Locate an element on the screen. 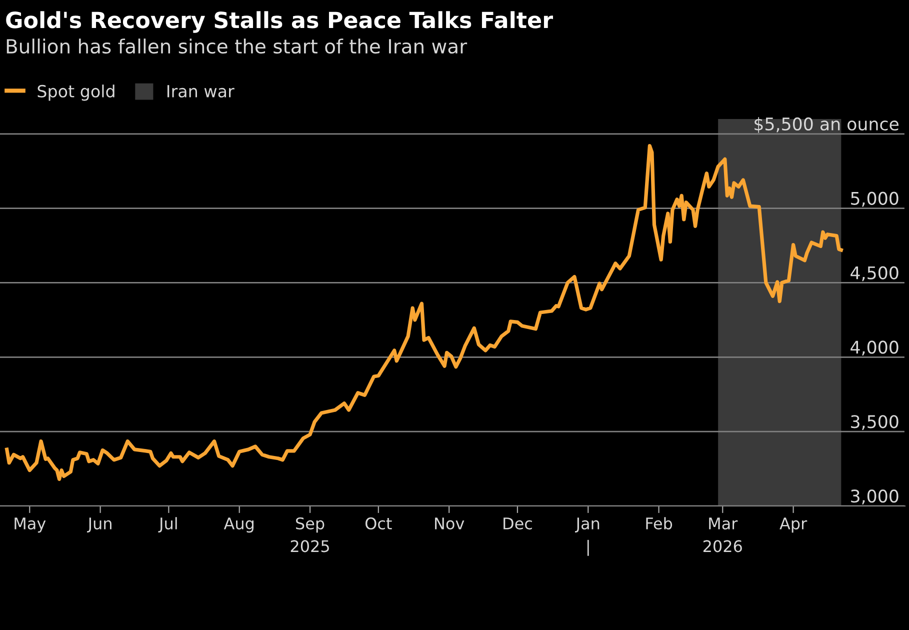 This screenshot has height=630, width=909. x-tick-label: May is located at coordinates (30, 525).